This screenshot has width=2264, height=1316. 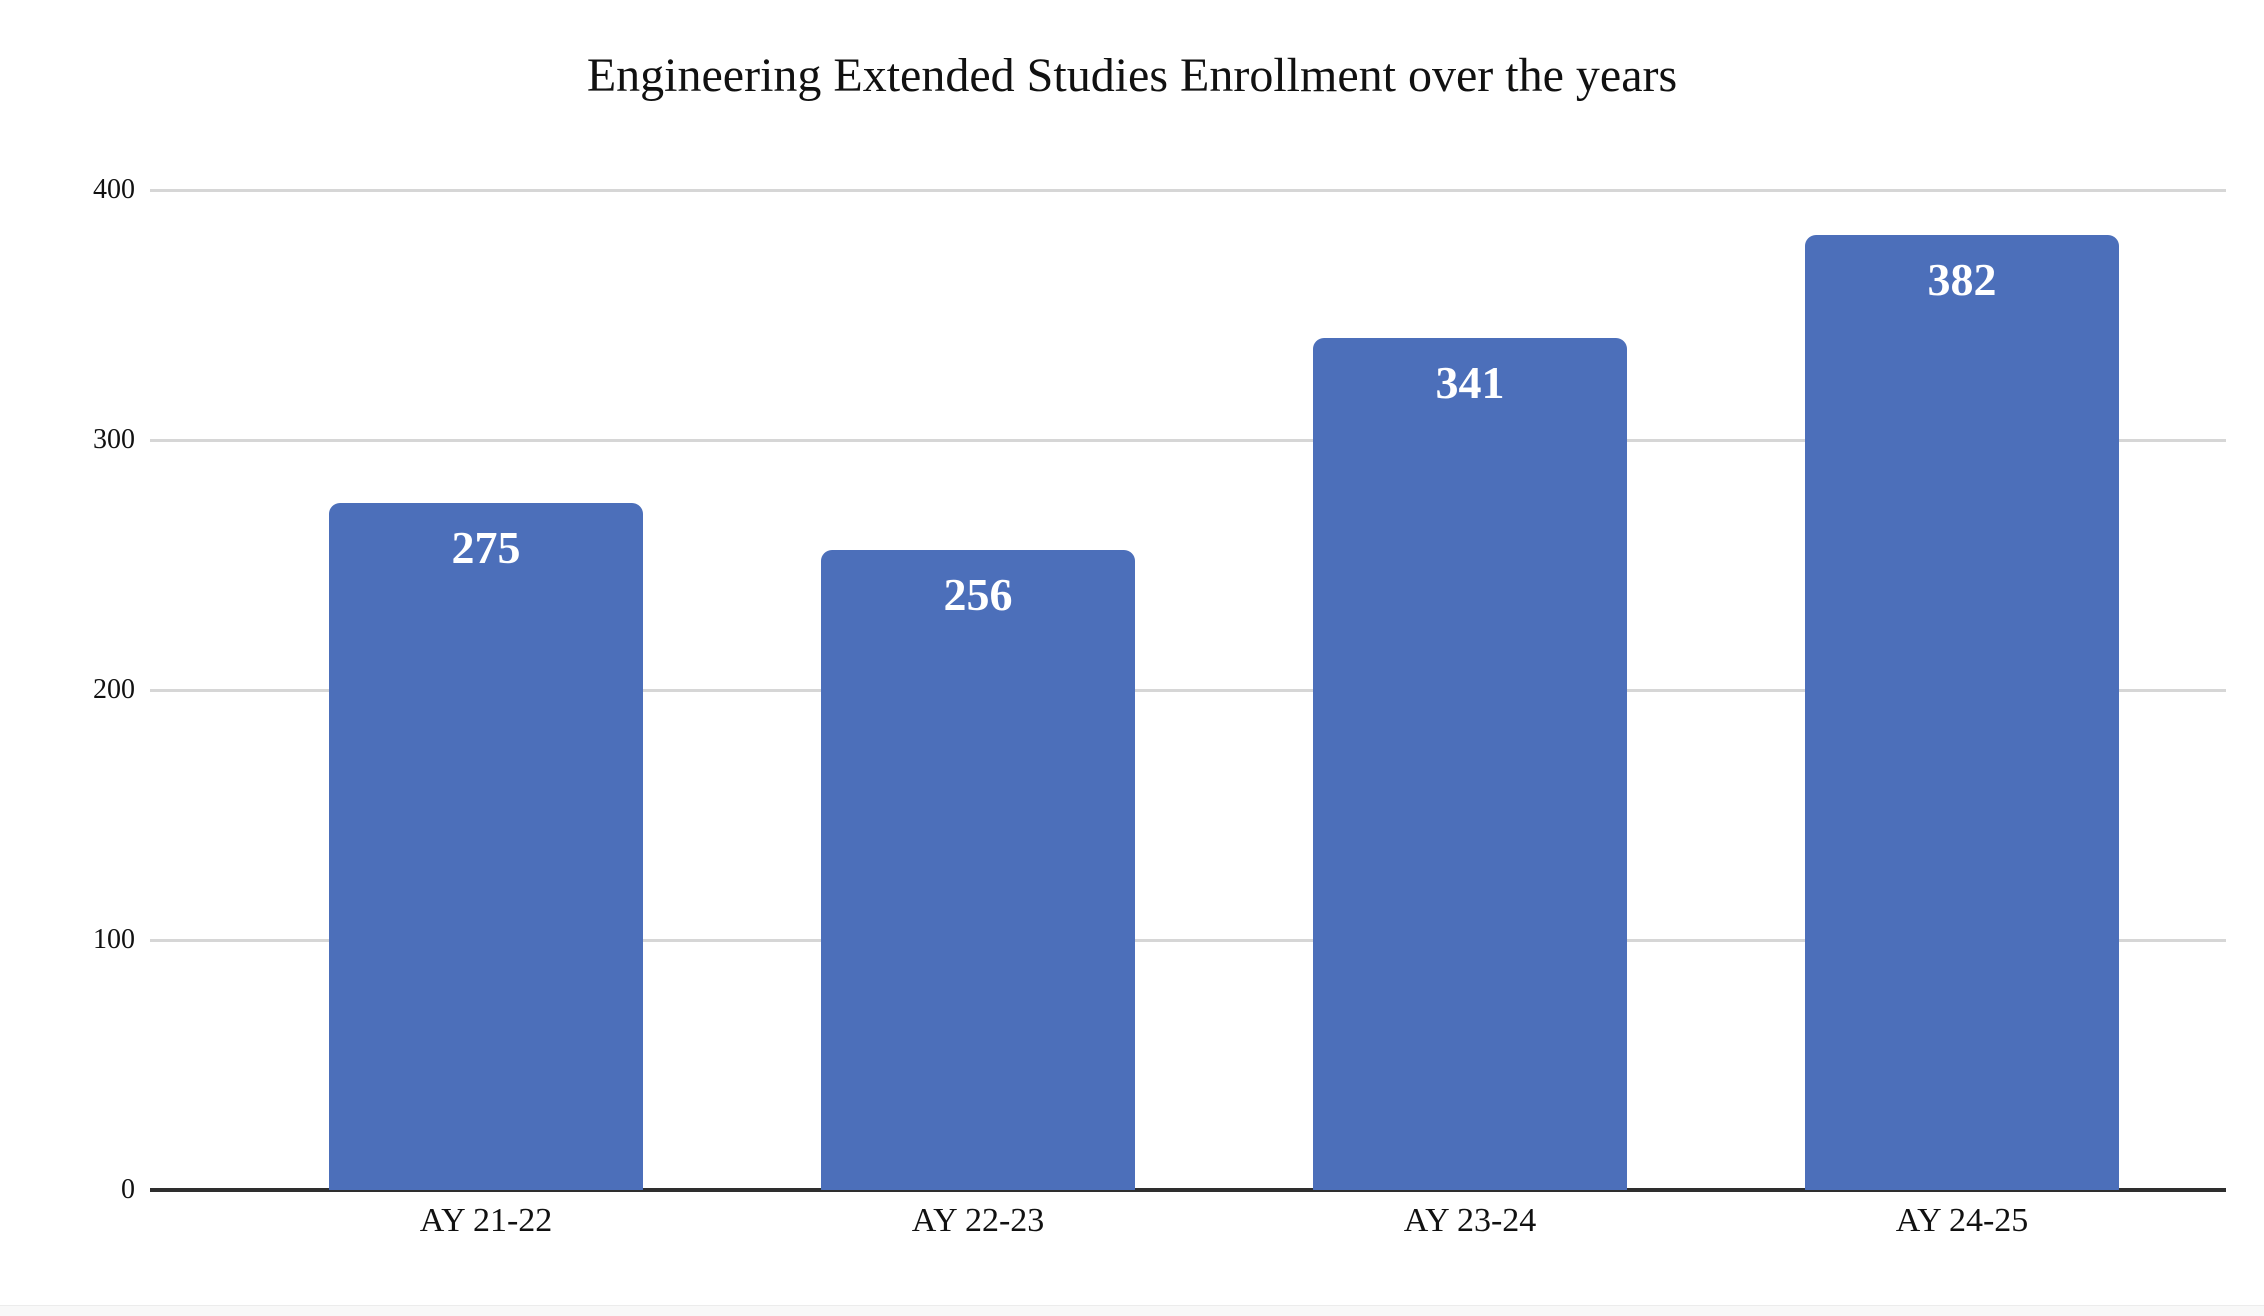 I want to click on x-axis-tick-label: AY 22-23, so click(x=978, y=1220).